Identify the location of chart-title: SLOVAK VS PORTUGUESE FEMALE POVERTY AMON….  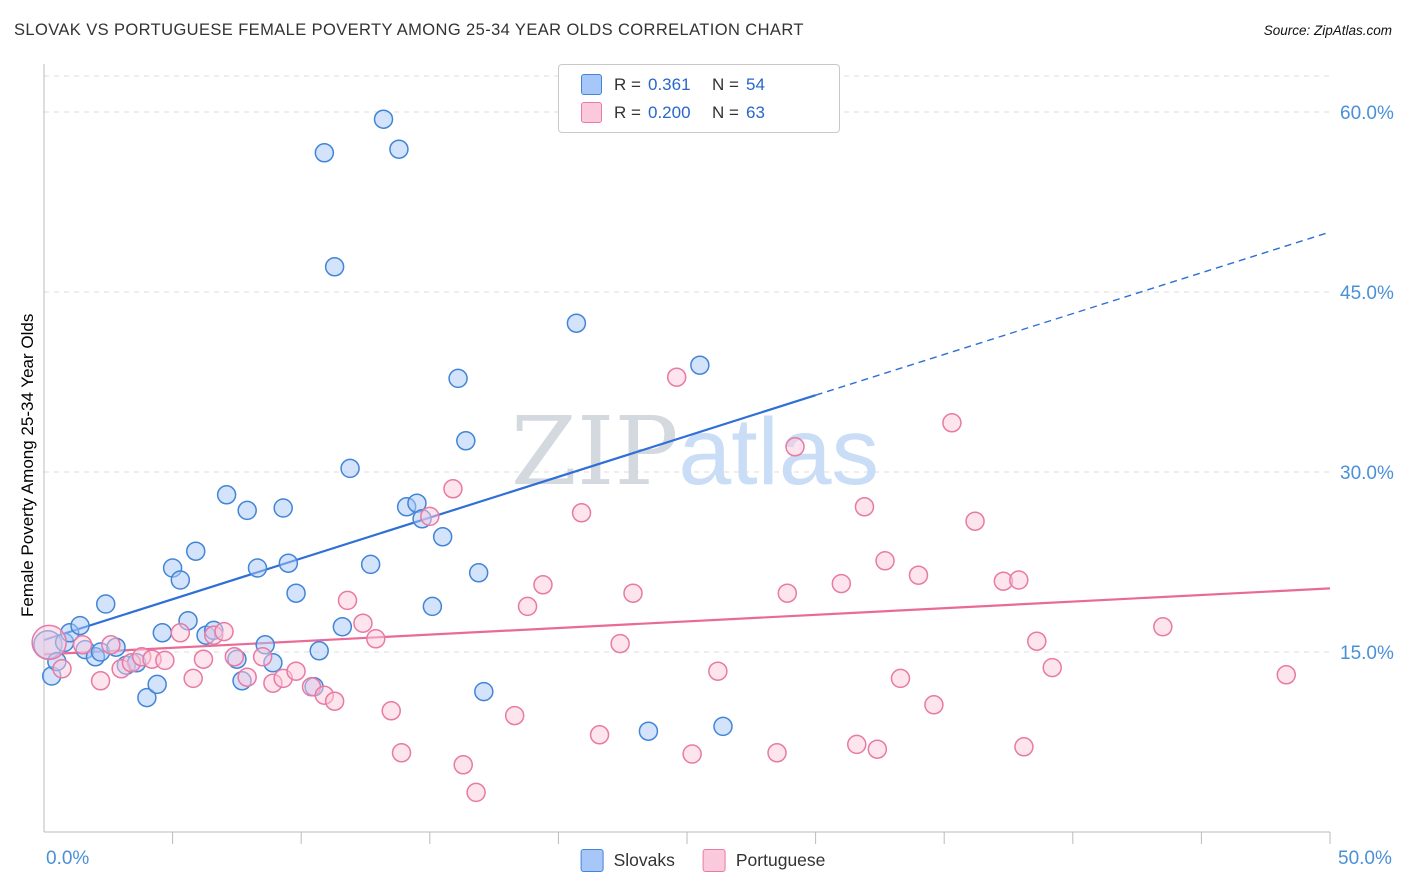
(409, 30).